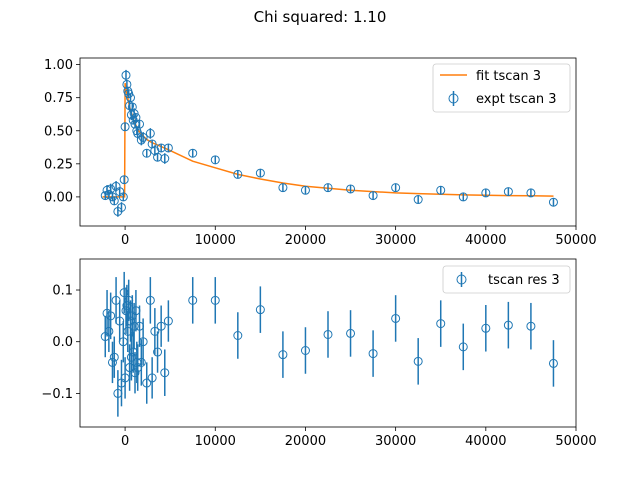 This screenshot has height=480, width=640. What do you see at coordinates (62, 291) in the screenshot?
I see `y-tick-label: 0.1` at bounding box center [62, 291].